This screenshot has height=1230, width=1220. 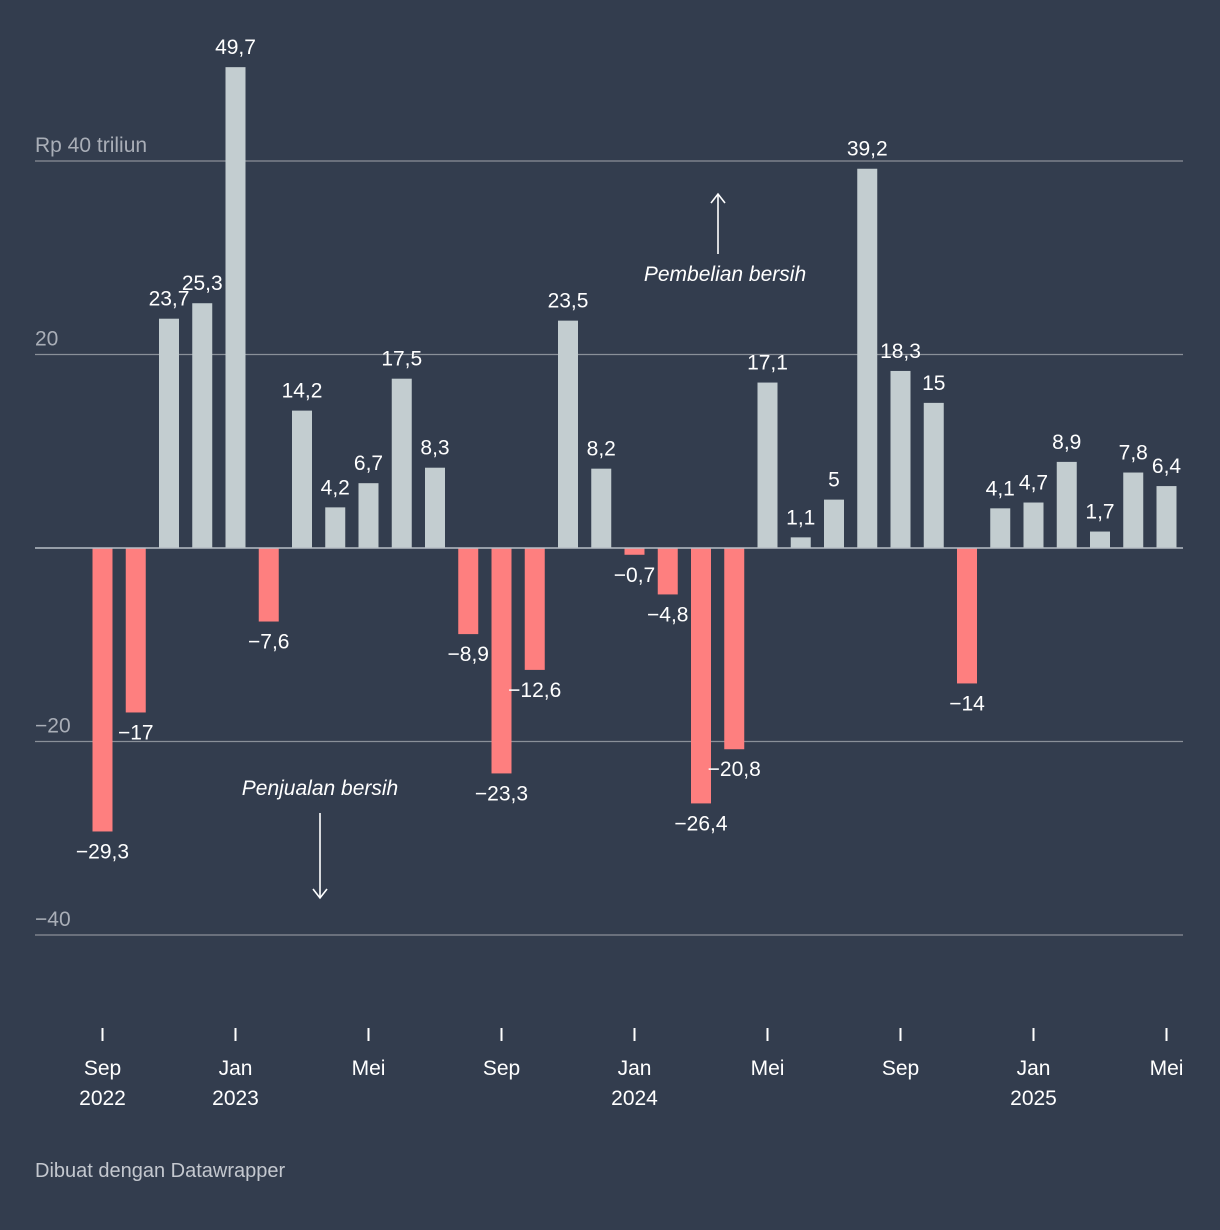 What do you see at coordinates (1000, 488) in the screenshot?
I see `bar-value-label: 4,1` at bounding box center [1000, 488].